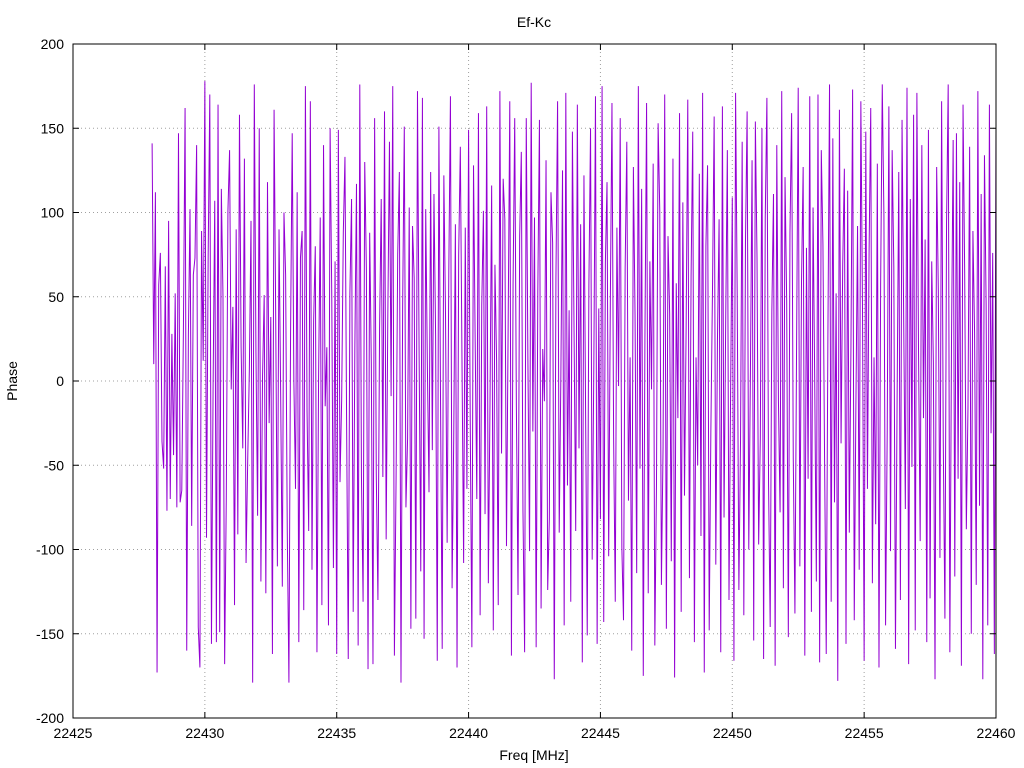 This screenshot has width=1024, height=768. What do you see at coordinates (534, 22) in the screenshot?
I see `chart-title: Ef-Kc` at bounding box center [534, 22].